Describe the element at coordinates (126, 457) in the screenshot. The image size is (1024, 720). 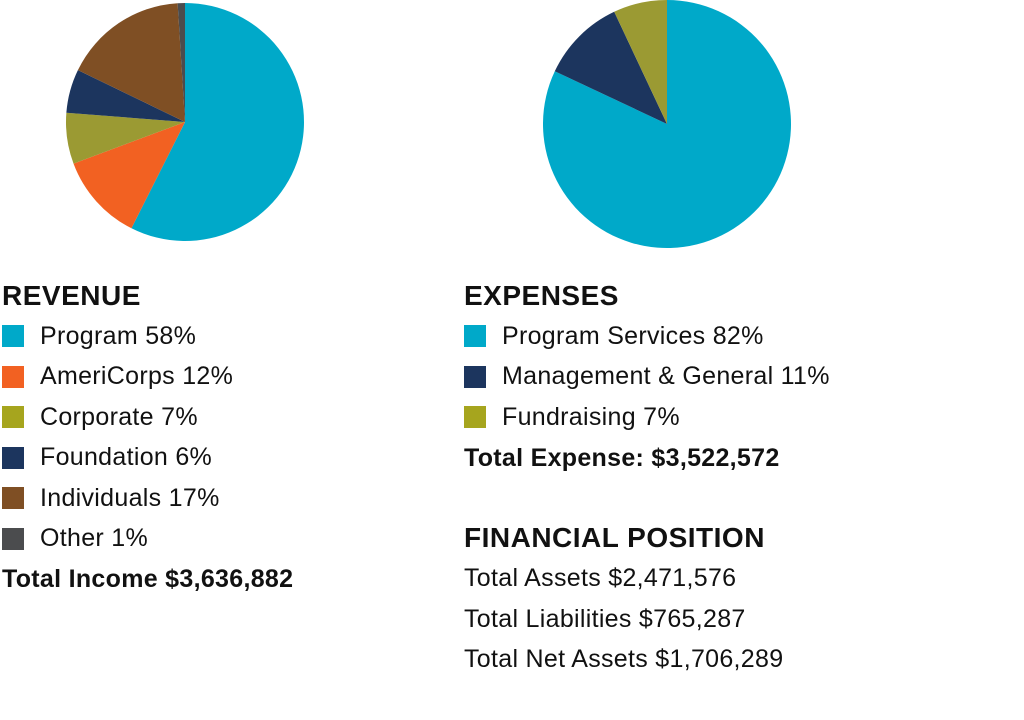
I see `legend-label: Foundation 6%` at that location.